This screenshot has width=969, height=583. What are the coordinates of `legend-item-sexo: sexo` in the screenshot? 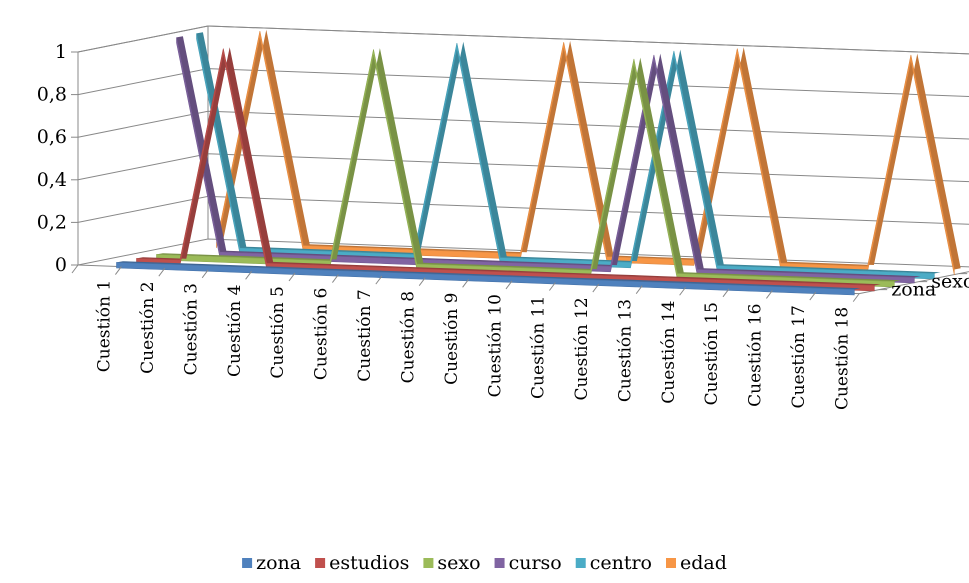 It's located at (452, 563).